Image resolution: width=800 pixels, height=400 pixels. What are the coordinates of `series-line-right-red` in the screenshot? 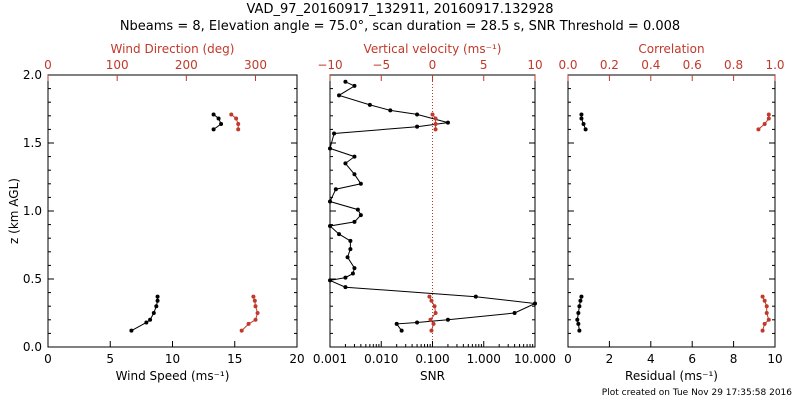 It's located at (764, 122).